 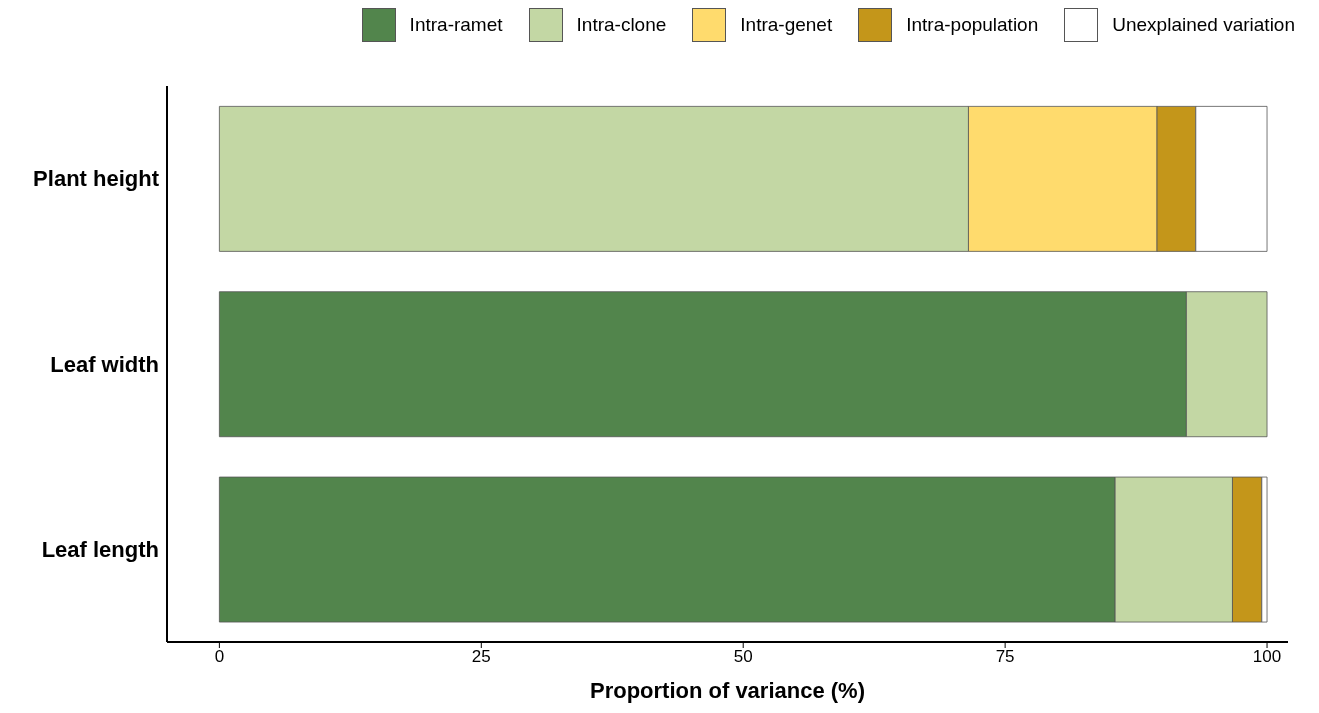 I want to click on y-tick-label: Leaf length, so click(x=100, y=550).